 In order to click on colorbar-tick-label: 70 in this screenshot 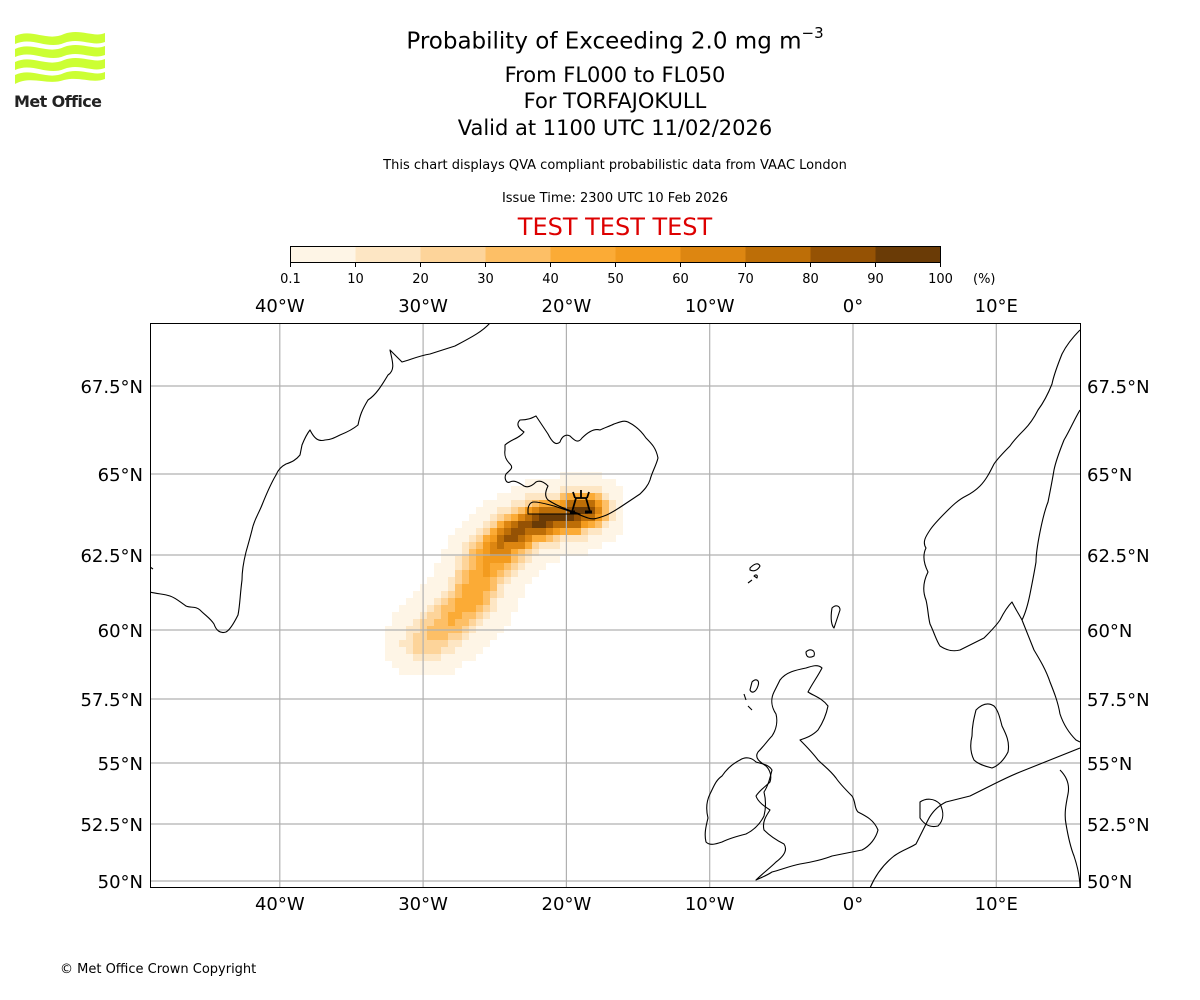, I will do `click(745, 279)`.